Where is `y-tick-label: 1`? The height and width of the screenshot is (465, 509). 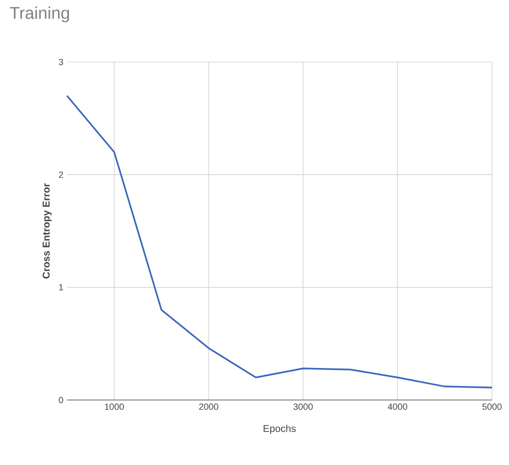 y-tick-label: 1 is located at coordinates (61, 287).